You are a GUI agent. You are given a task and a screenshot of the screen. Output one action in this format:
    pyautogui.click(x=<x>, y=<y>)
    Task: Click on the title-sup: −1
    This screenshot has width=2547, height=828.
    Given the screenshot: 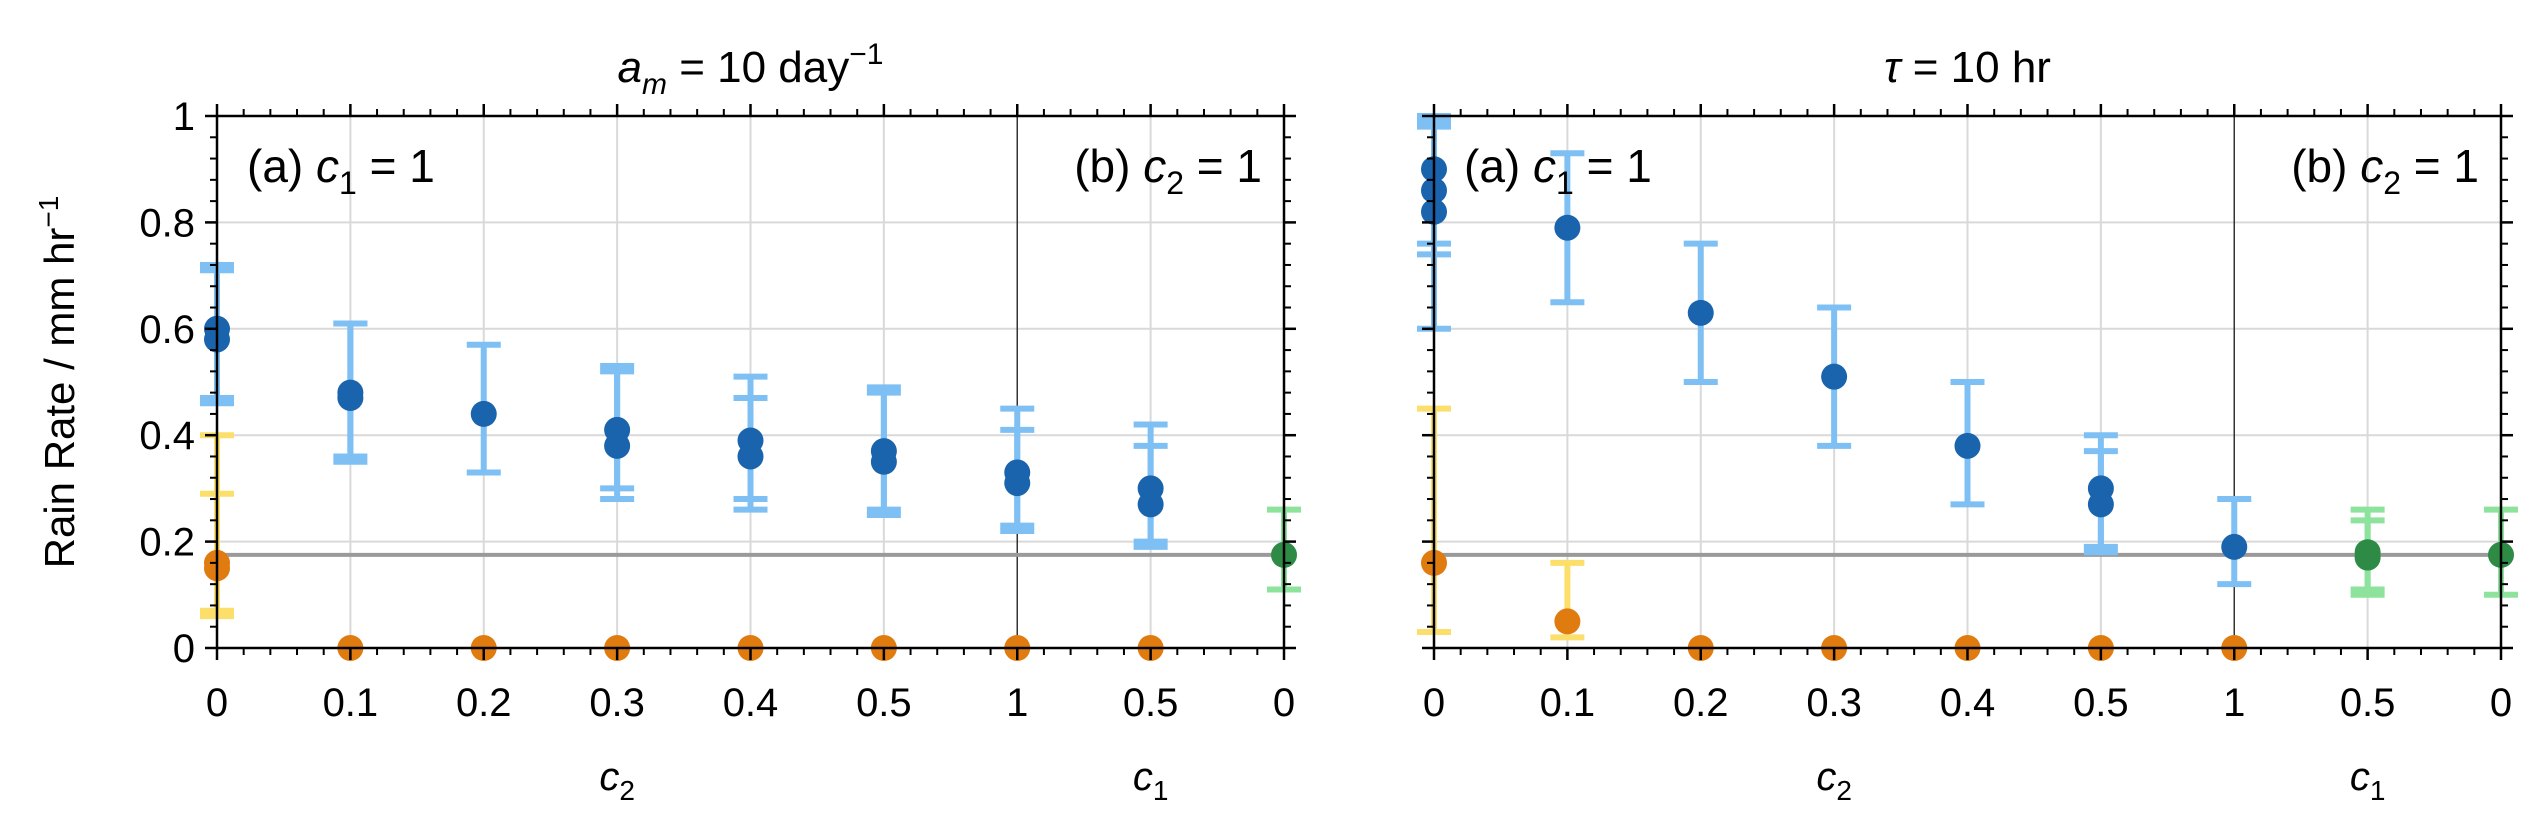 What is the action you would take?
    pyautogui.click(x=866, y=54)
    